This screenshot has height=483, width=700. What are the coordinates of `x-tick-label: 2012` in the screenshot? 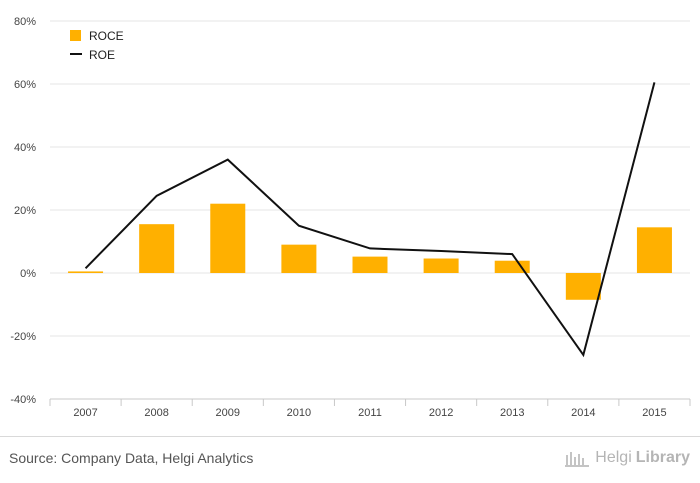 It's located at (441, 413).